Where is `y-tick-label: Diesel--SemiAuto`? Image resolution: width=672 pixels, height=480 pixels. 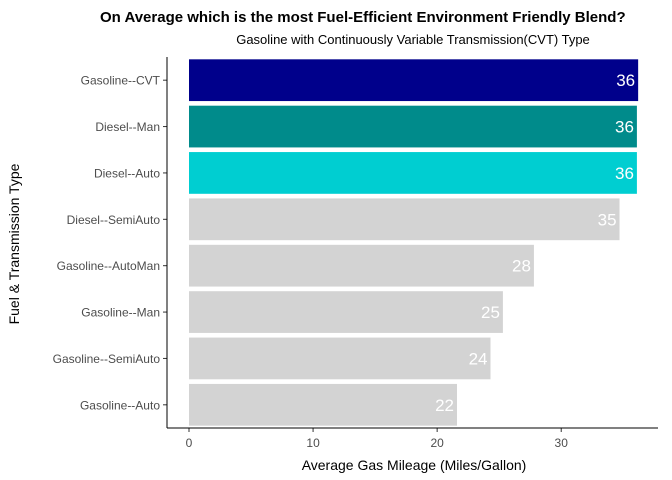
y-tick-label: Diesel--SemiAuto is located at coordinates (114, 220).